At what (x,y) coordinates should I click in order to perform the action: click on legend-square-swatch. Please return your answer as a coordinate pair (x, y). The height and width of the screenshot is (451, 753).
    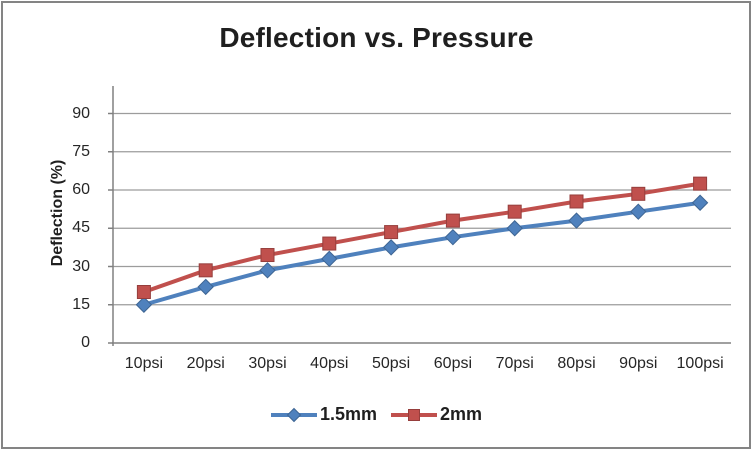
    Looking at the image, I should click on (414, 414).